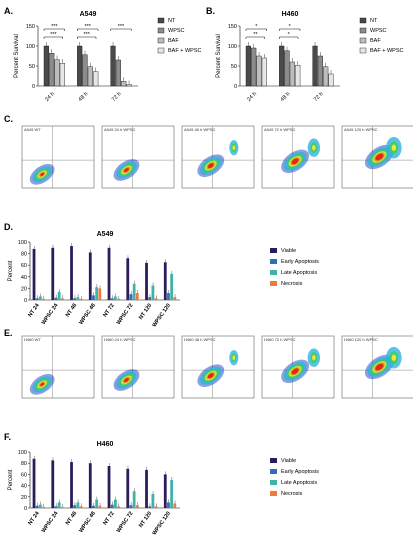 This screenshot has height=550, width=413. Describe the element at coordinates (279, 129) in the screenshot. I see `flow-plot-title: A549 72 h WPSC` at that location.